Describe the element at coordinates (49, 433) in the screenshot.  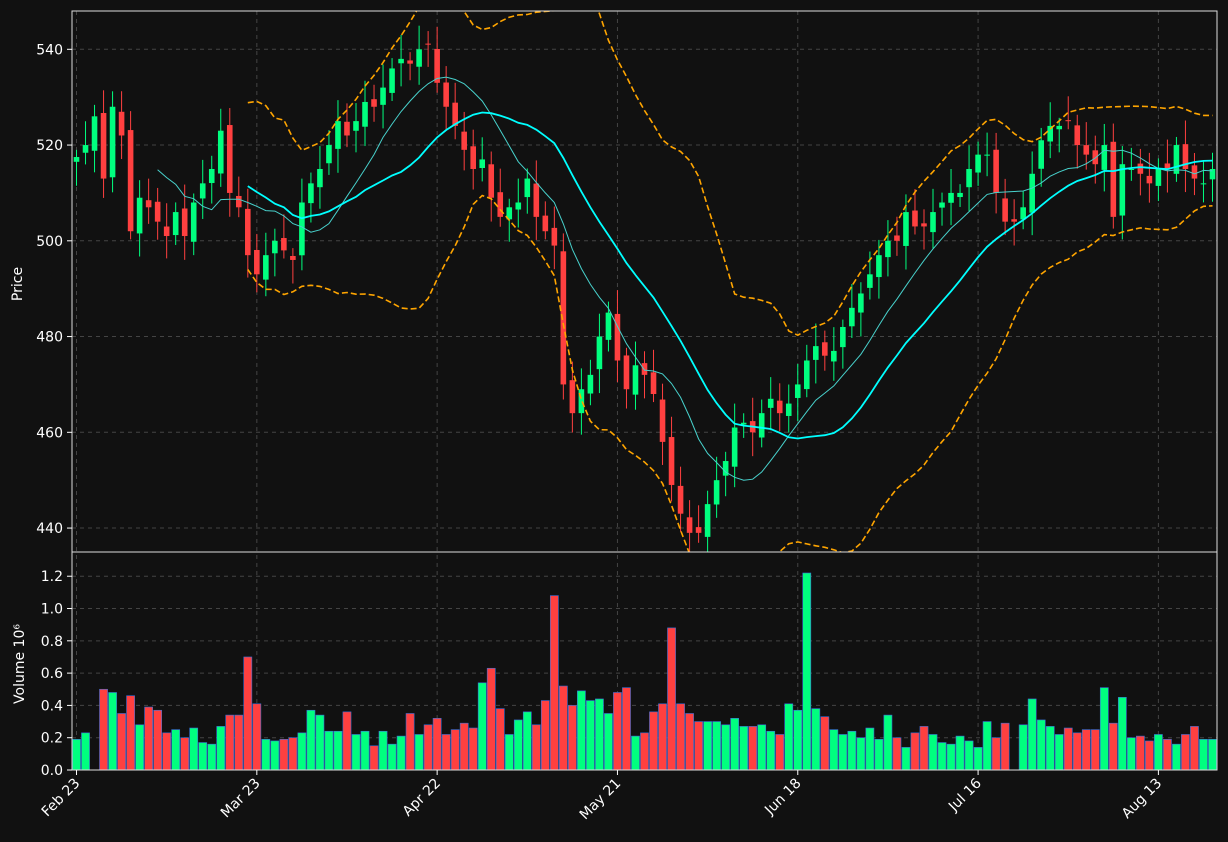
I see `price-tick-label: 460` at that location.